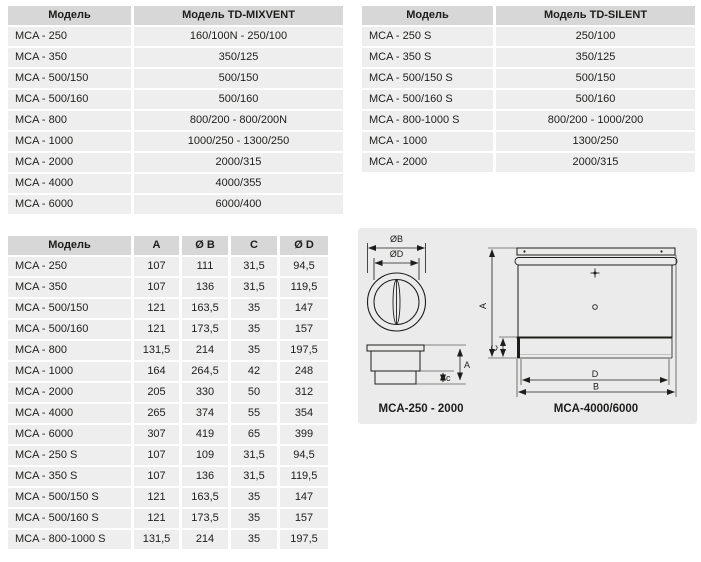  Describe the element at coordinates (156, 266) in the screenshot. I see `value-cell: 107` at that location.